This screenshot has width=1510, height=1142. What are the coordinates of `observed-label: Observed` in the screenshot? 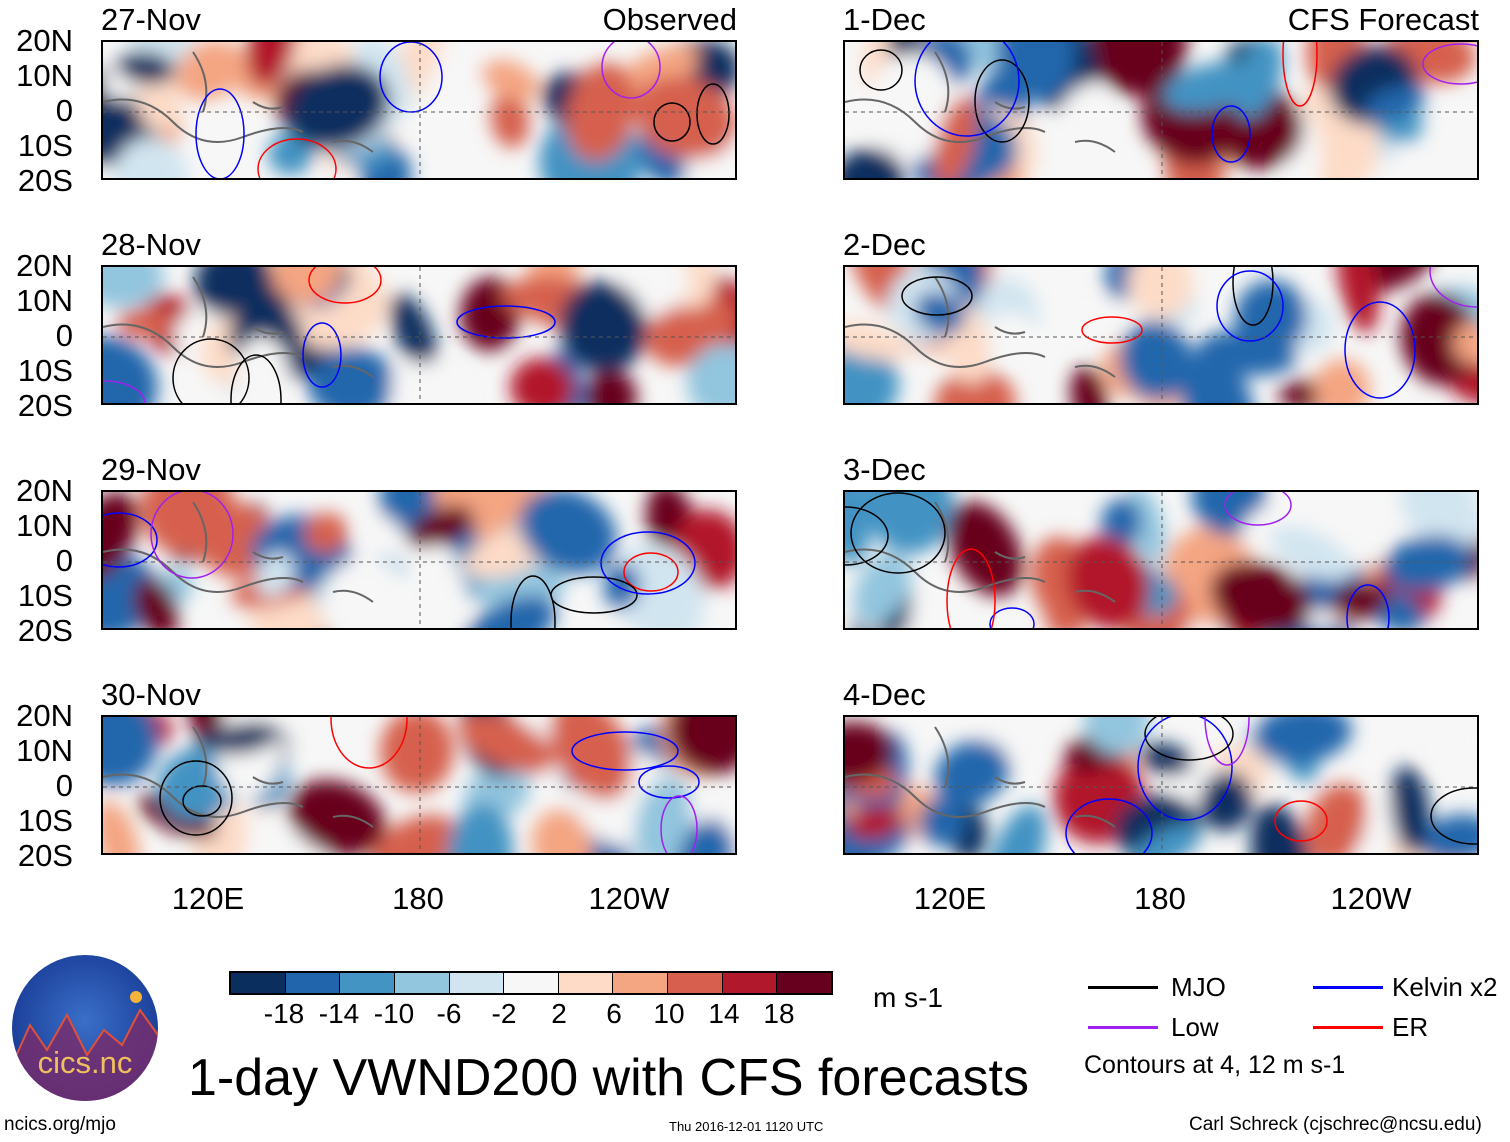 It's located at (669, 19).